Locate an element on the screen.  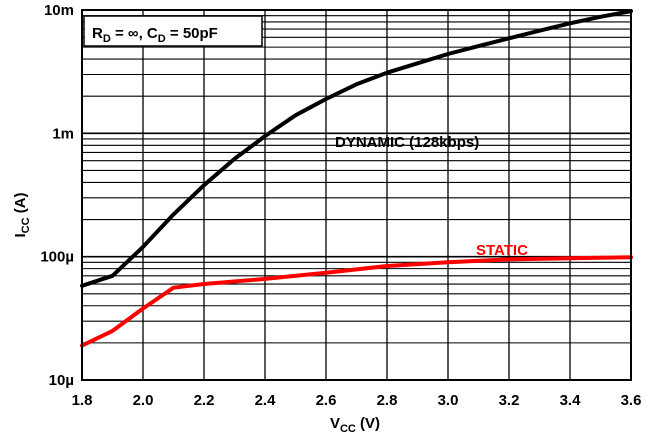
x-axis-label-unit: (V) is located at coordinates (368, 423).